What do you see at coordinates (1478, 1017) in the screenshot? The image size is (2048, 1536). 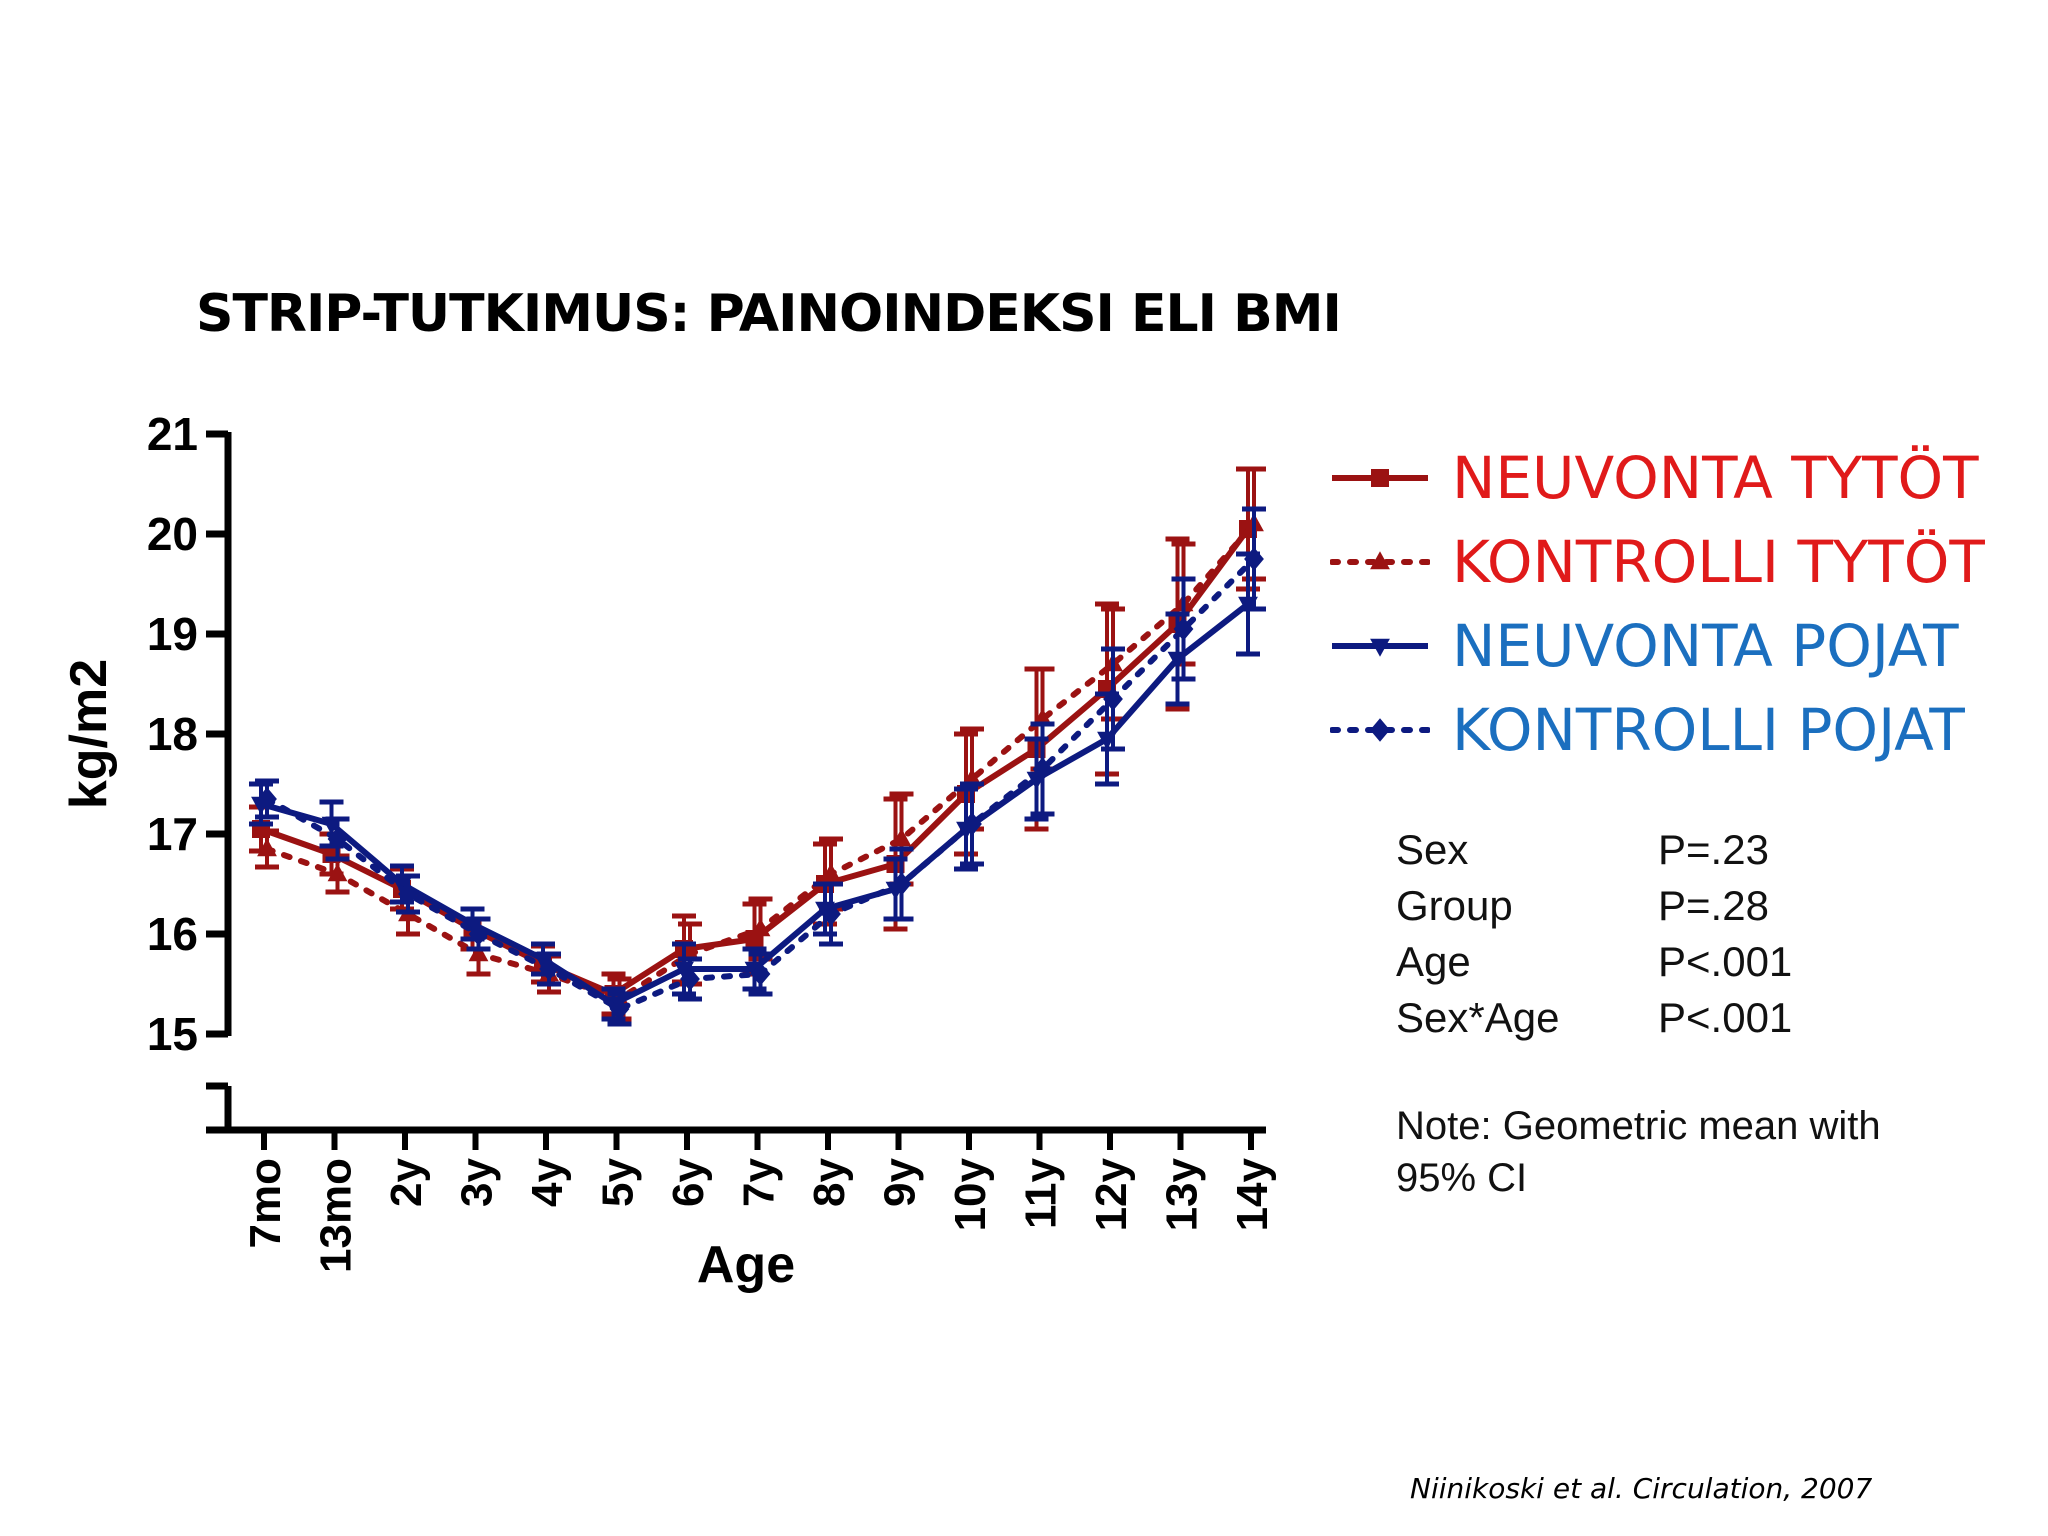 I see `stats-term: Sex*Age` at bounding box center [1478, 1017].